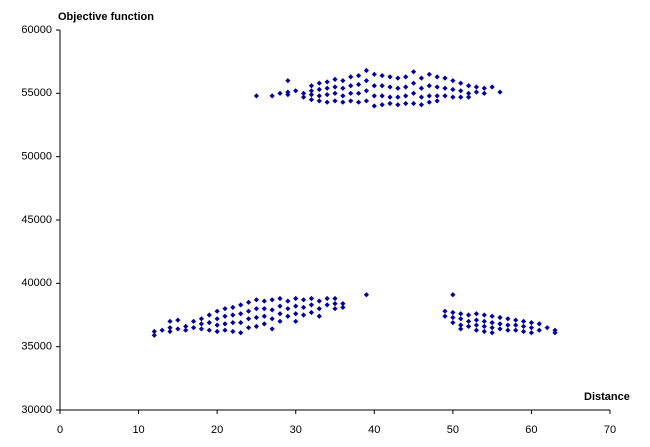 This screenshot has width=650, height=447. I want to click on y-axis-title: Objective function, so click(106, 17).